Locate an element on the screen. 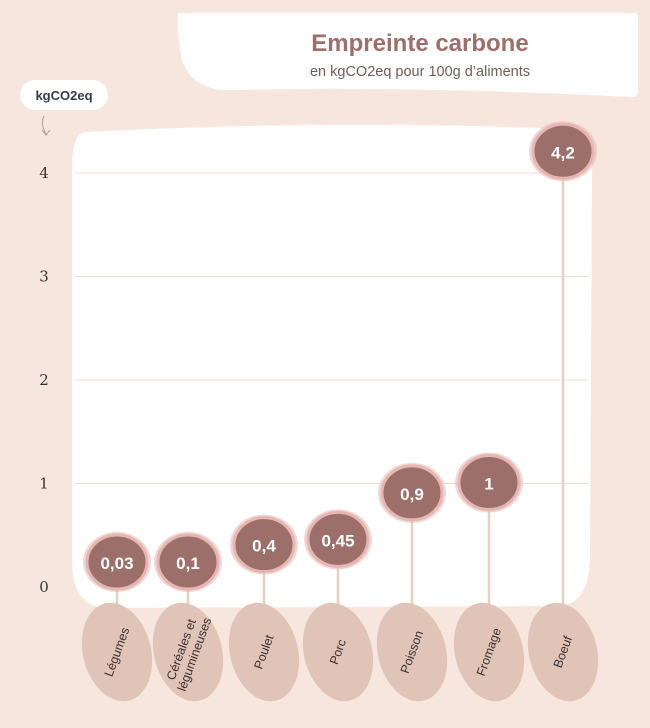 The width and height of the screenshot is (650, 728). value-label: 0,03 is located at coordinates (116, 563).